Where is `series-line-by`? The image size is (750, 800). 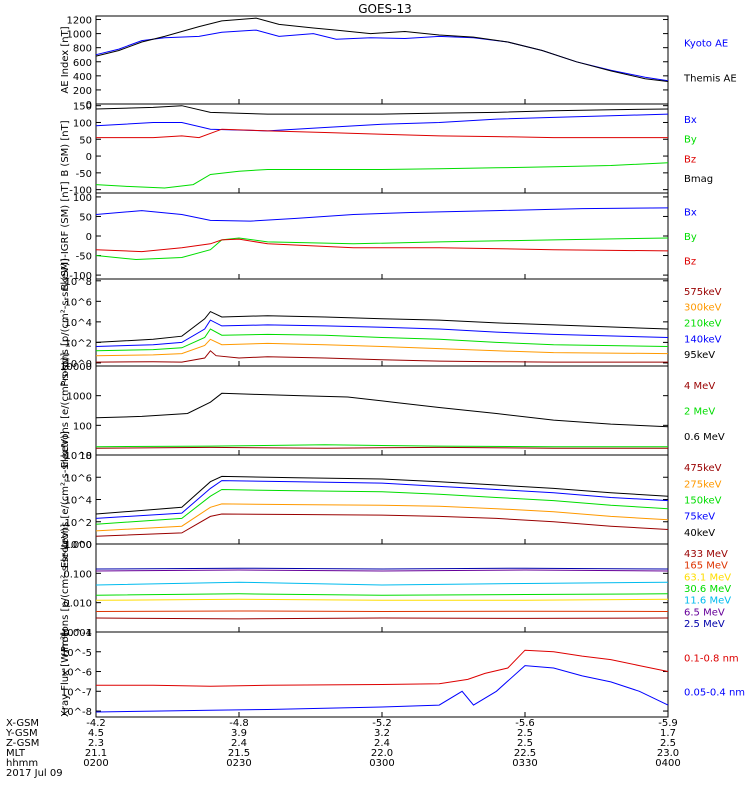
series-line-by is located at coordinates (382, 249).